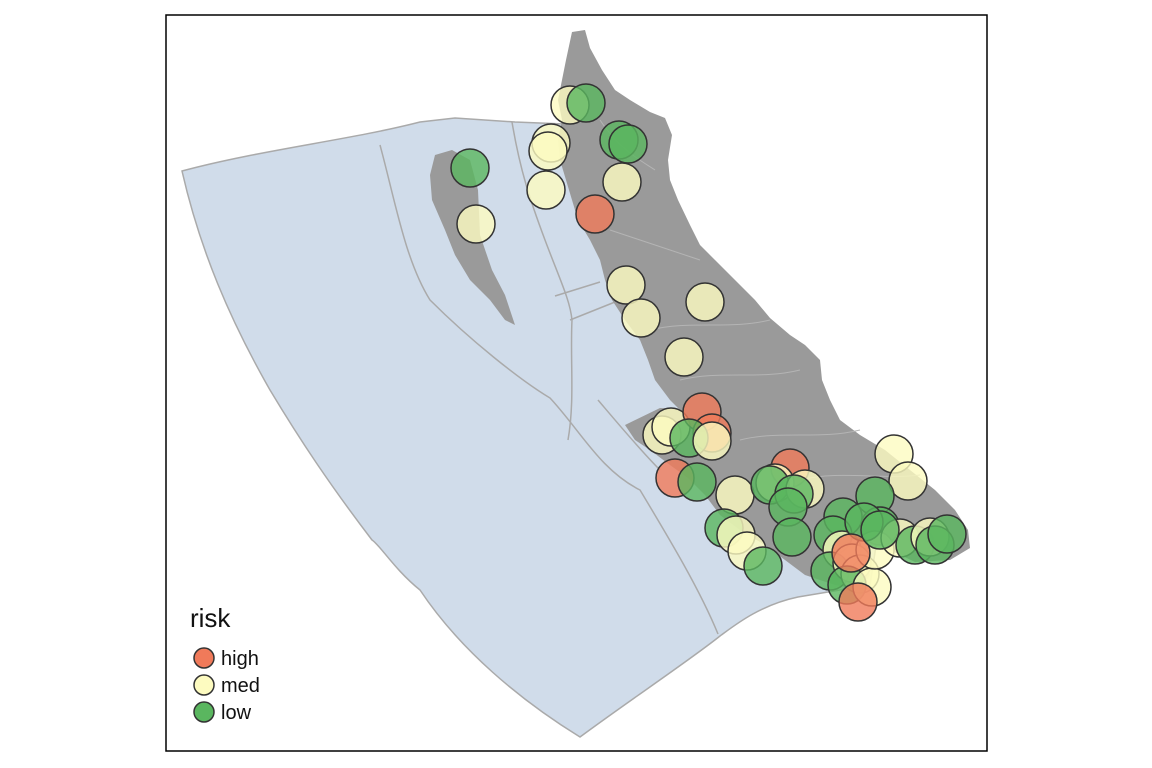 This screenshot has height=768, width=1152. I want to click on legend-swatch-low, so click(204, 712).